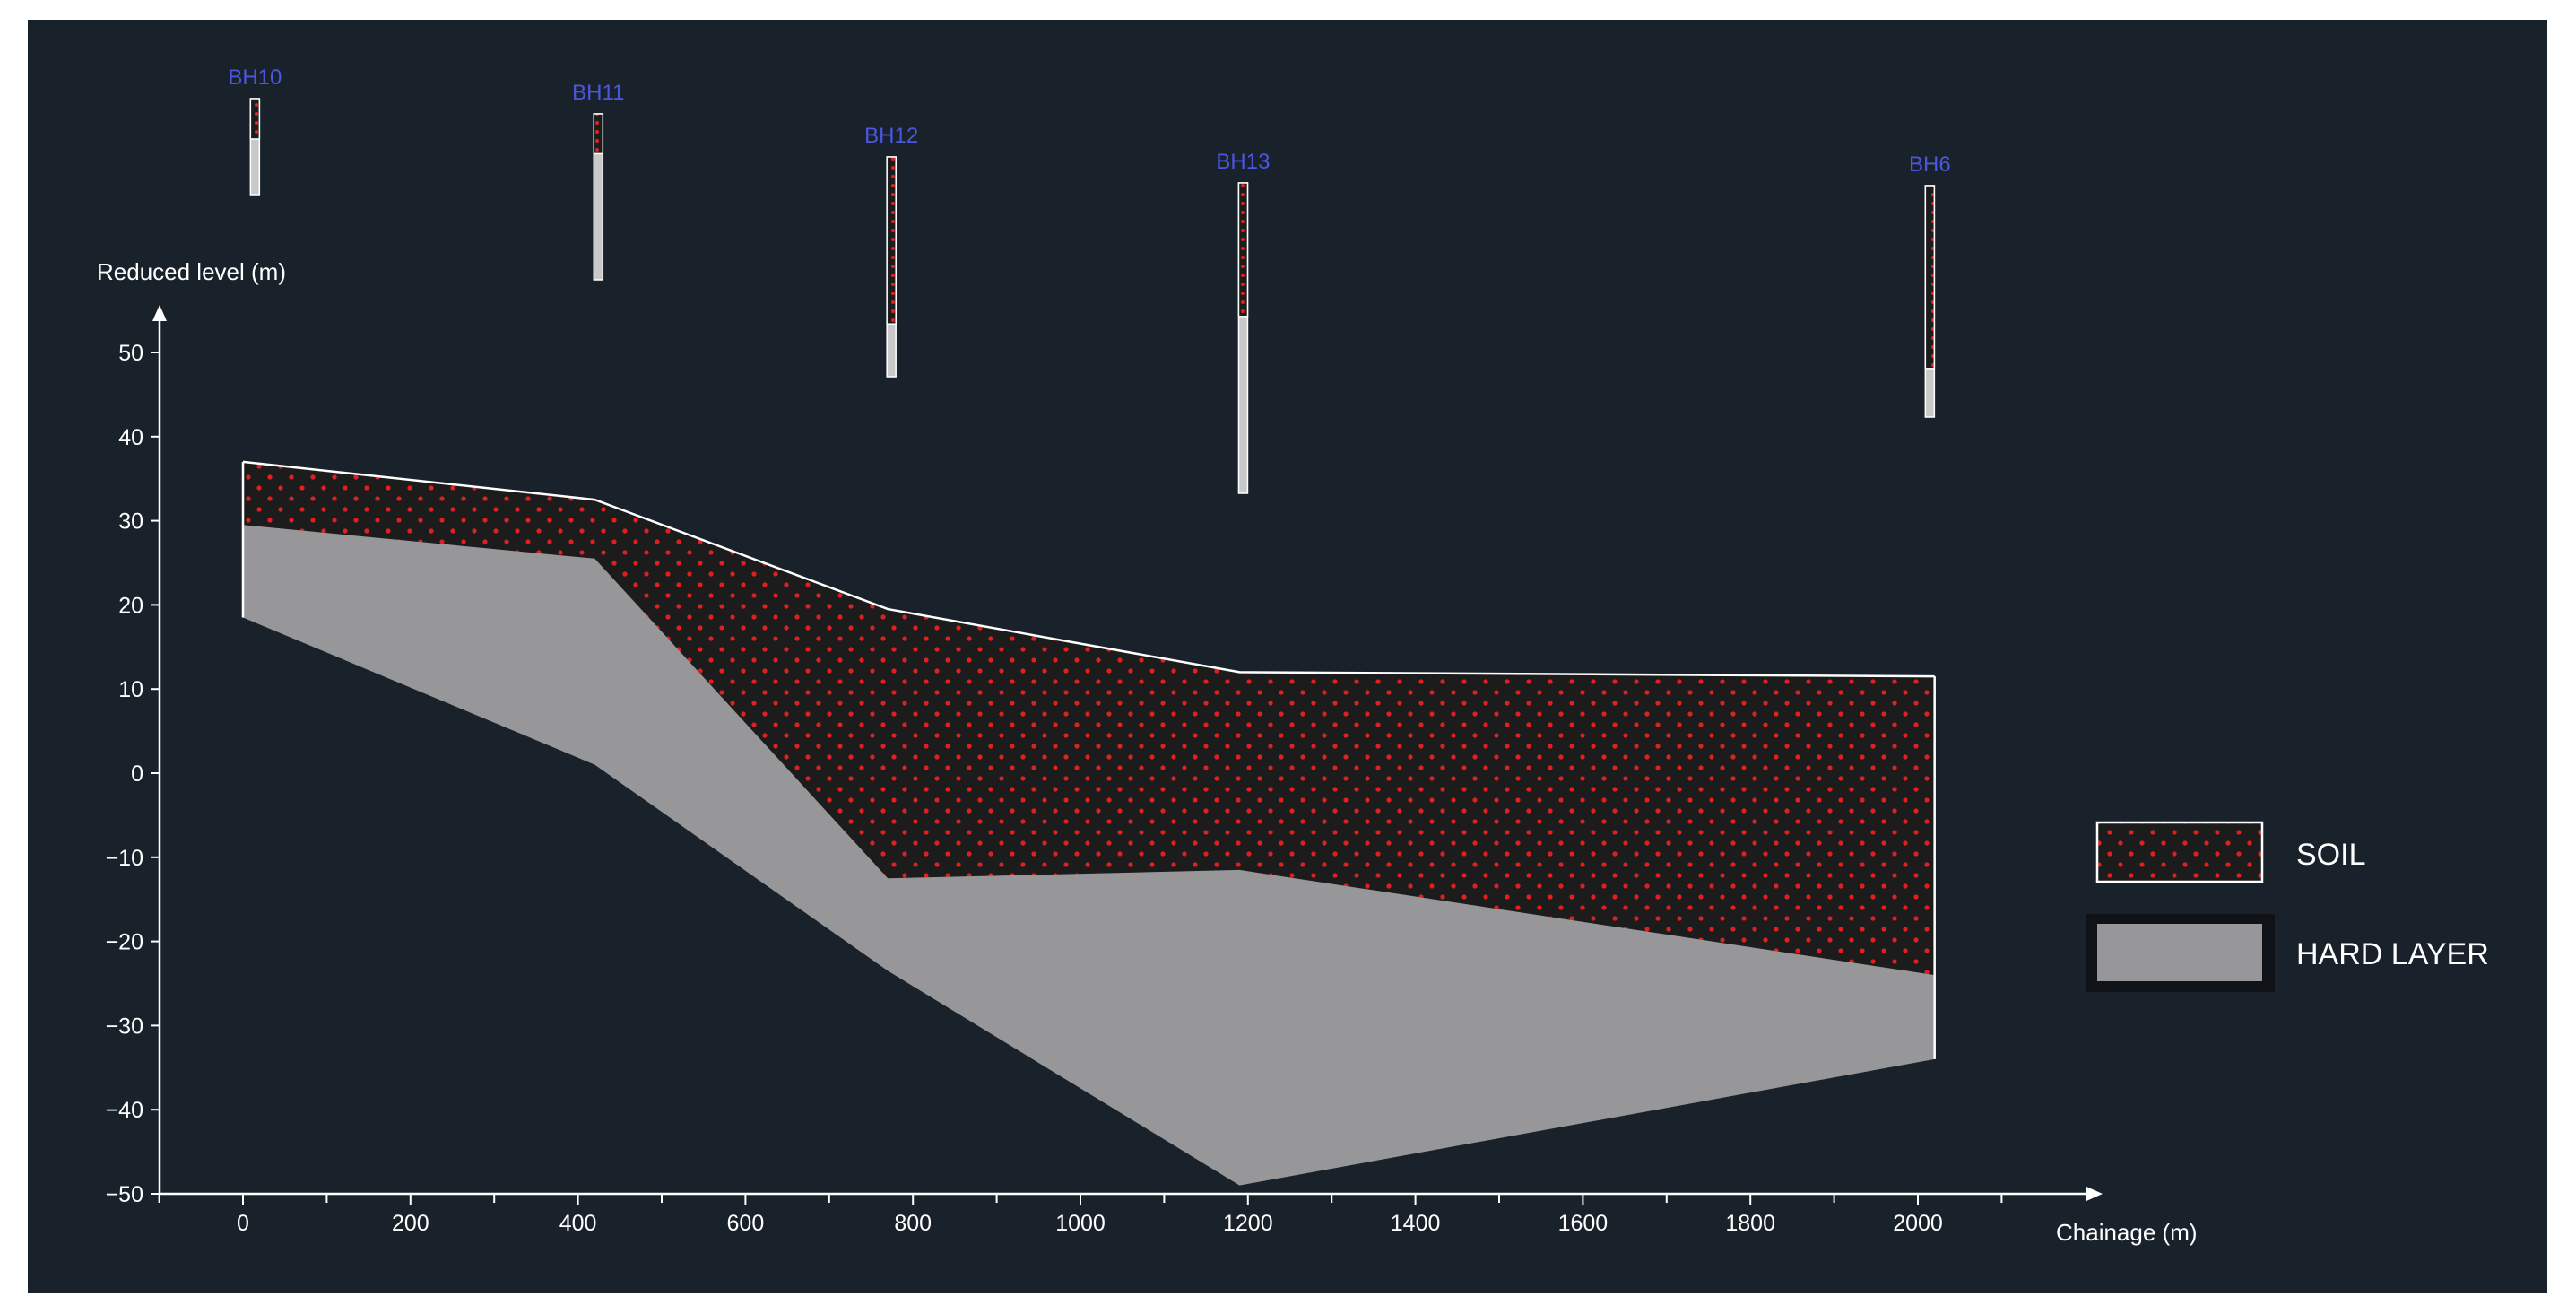 This screenshot has height=1314, width=2576. Describe the element at coordinates (1930, 164) in the screenshot. I see `borehole-label: BH6` at that location.